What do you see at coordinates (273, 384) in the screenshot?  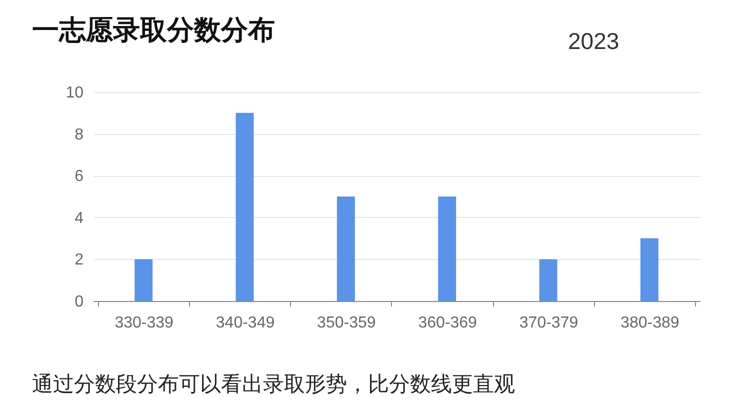 I see `text: 通过分数段分布可以看出录取形势，比分数线更直观` at bounding box center [273, 384].